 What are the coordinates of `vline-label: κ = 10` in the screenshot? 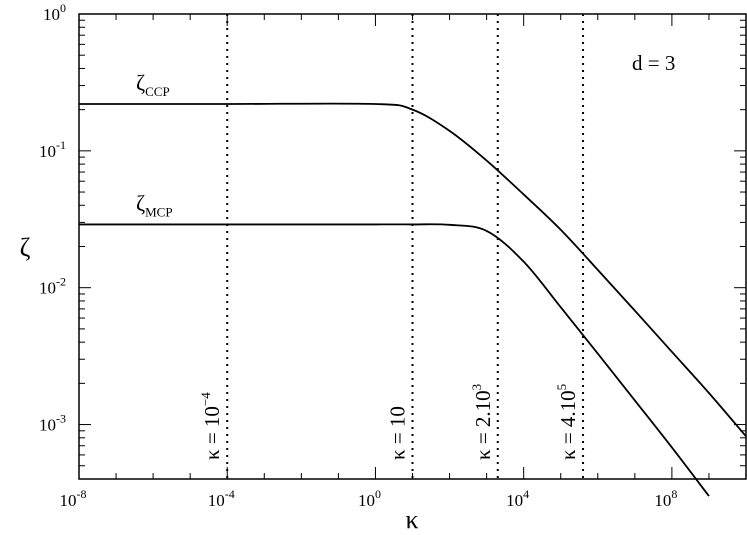 It's located at (398, 433).